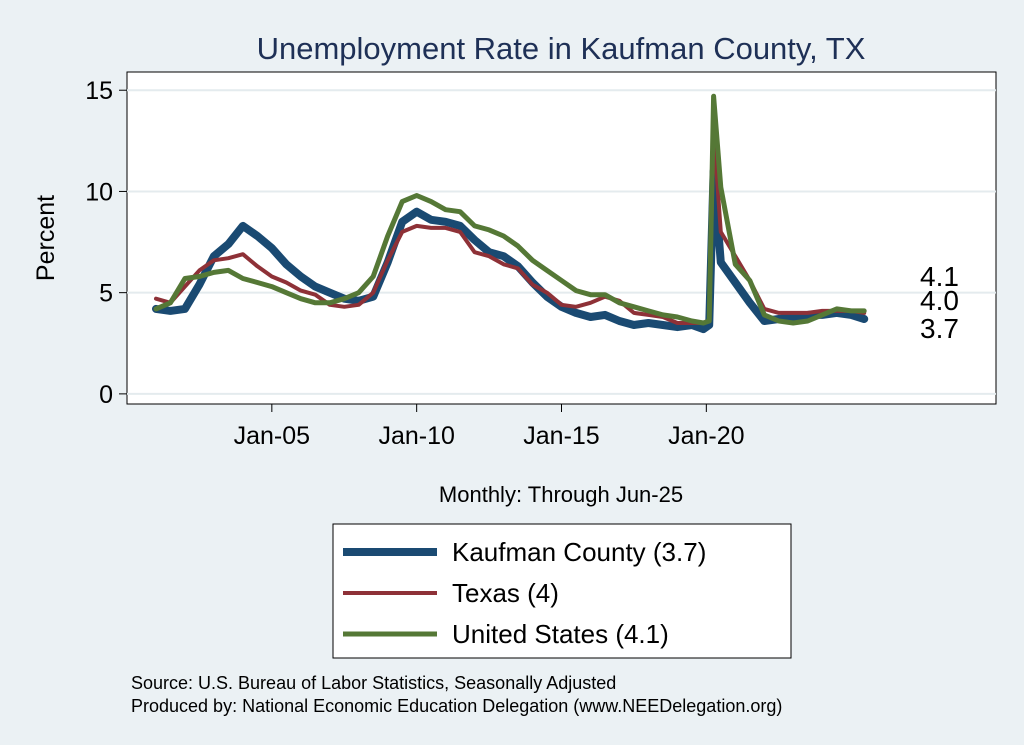  What do you see at coordinates (46, 238) in the screenshot?
I see `y-axis-title: Percent` at bounding box center [46, 238].